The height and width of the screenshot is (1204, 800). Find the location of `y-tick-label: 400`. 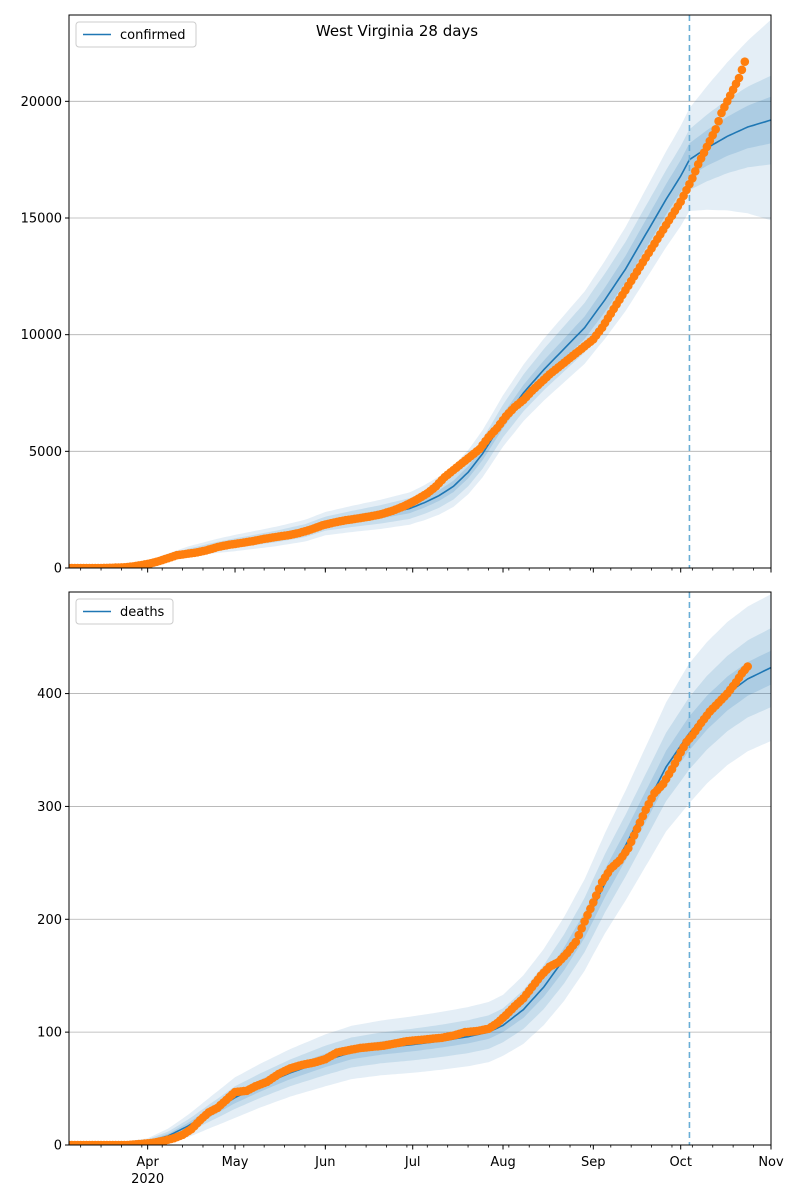

y-tick-label: 400 is located at coordinates (49, 694).